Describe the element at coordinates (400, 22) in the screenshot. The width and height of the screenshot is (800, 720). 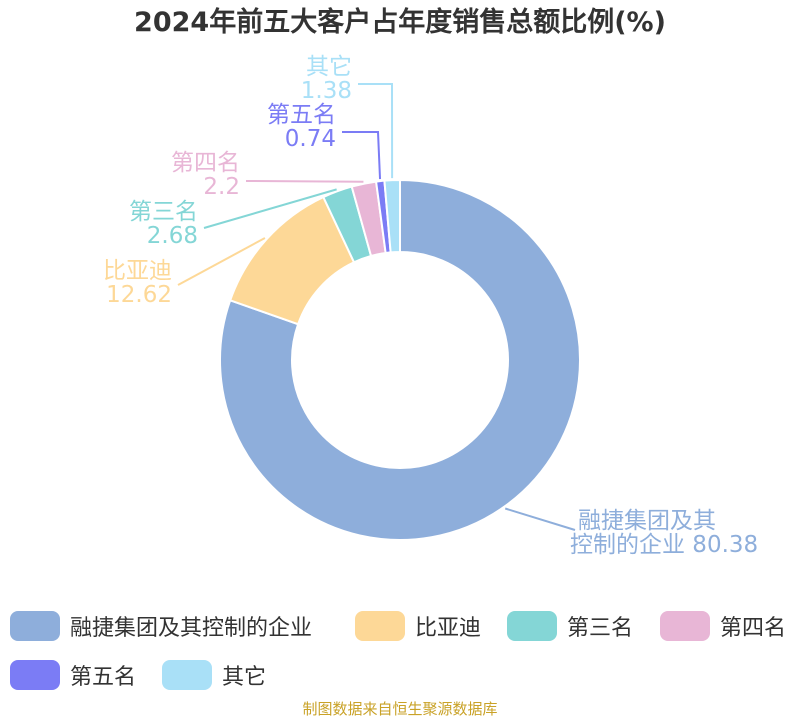
I see `chart-title: 2024年前五大客户占年度销售总额比例(%)` at that location.